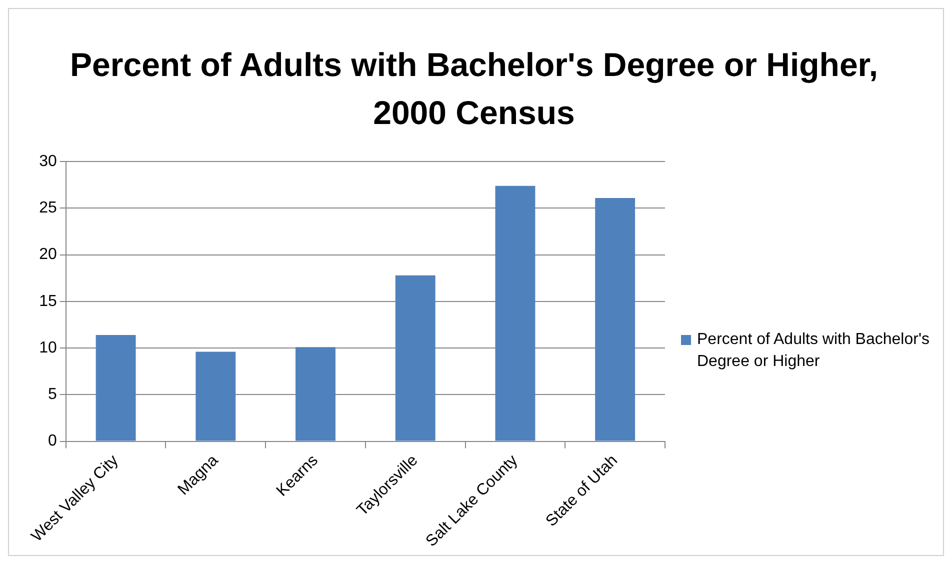  I want to click on legend-label: Percent of Adults with Bachelor's Degree or Higher, so click(814, 351).